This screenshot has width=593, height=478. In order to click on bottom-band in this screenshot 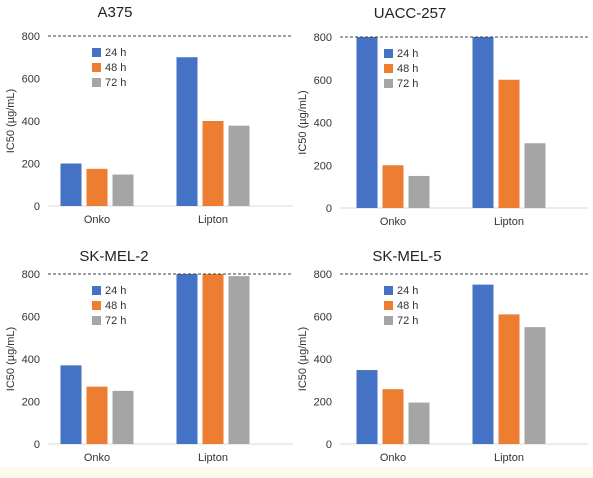, I will do `click(296, 472)`.